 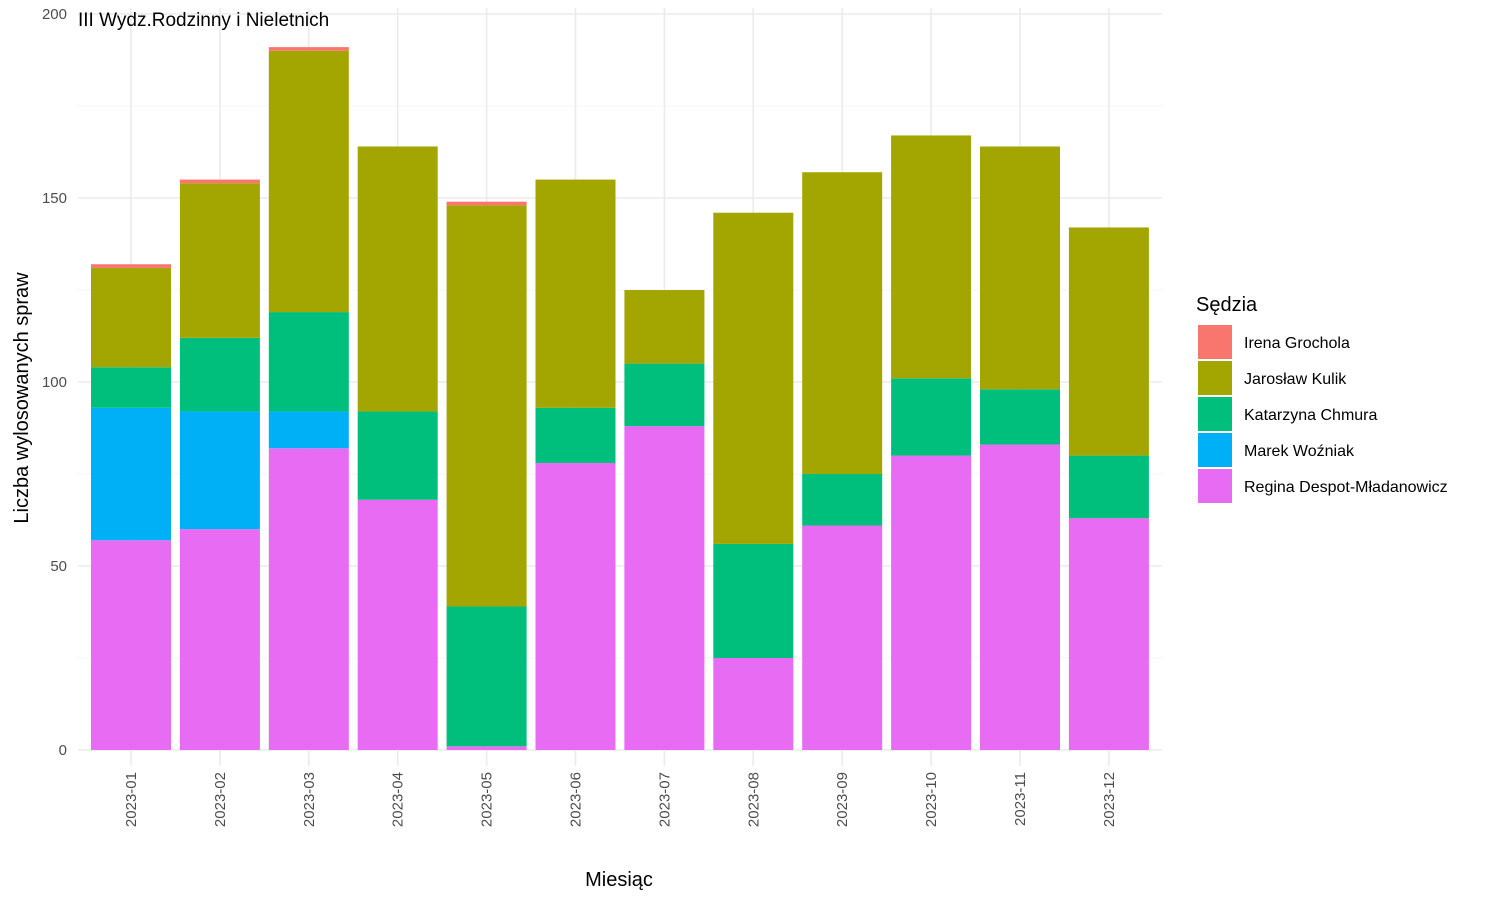 What do you see at coordinates (576, 799) in the screenshot?
I see `x-tick-label: 2023-06` at bounding box center [576, 799].